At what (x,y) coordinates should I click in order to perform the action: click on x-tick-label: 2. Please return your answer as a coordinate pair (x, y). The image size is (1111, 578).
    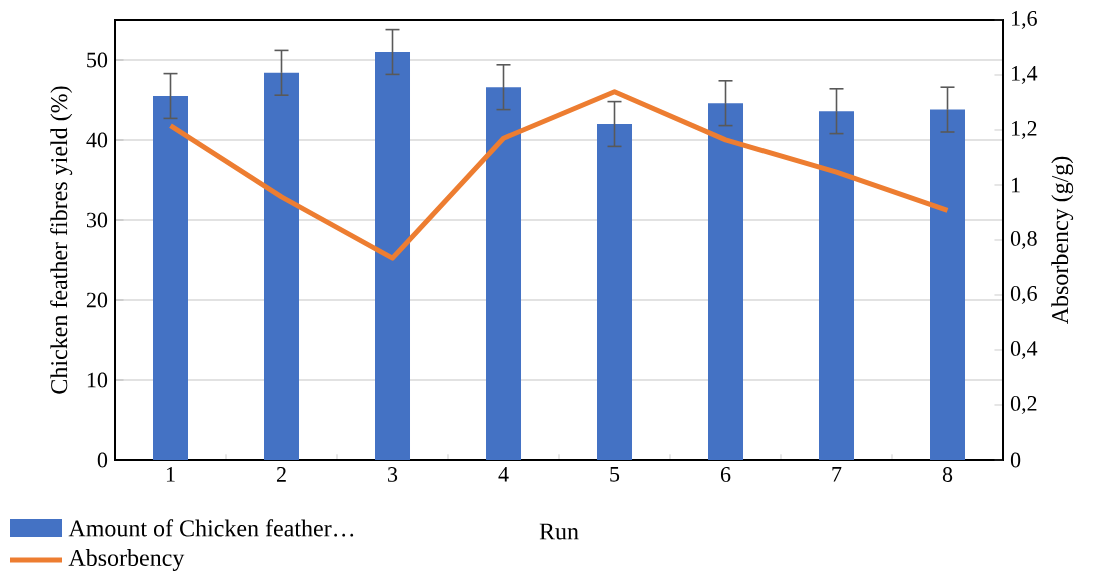
    Looking at the image, I should click on (281, 474).